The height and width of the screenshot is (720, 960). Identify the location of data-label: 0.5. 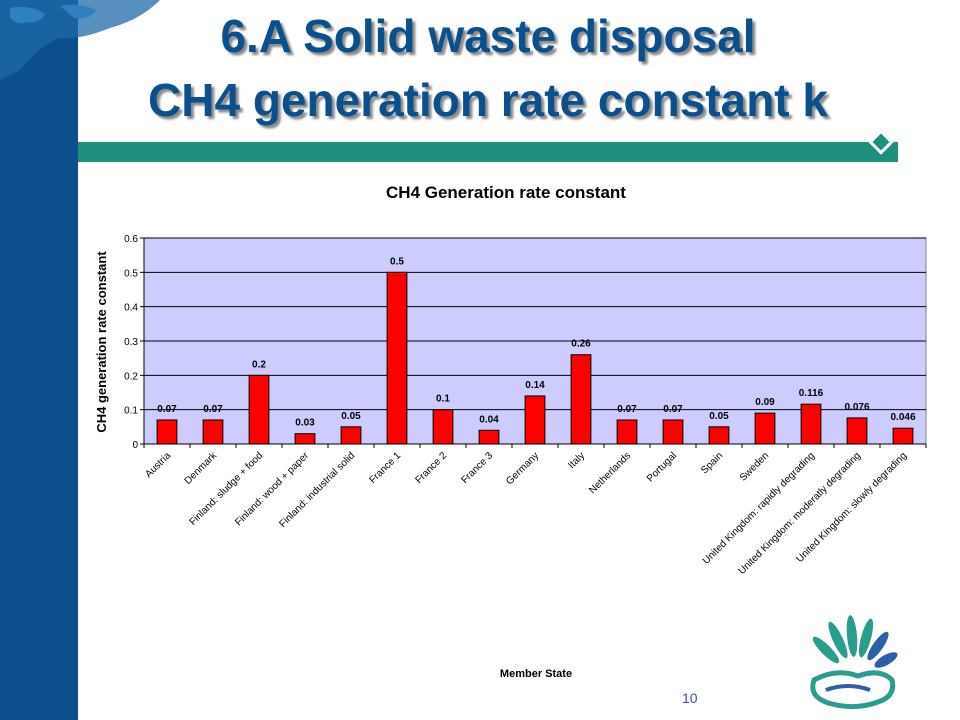
(397, 261).